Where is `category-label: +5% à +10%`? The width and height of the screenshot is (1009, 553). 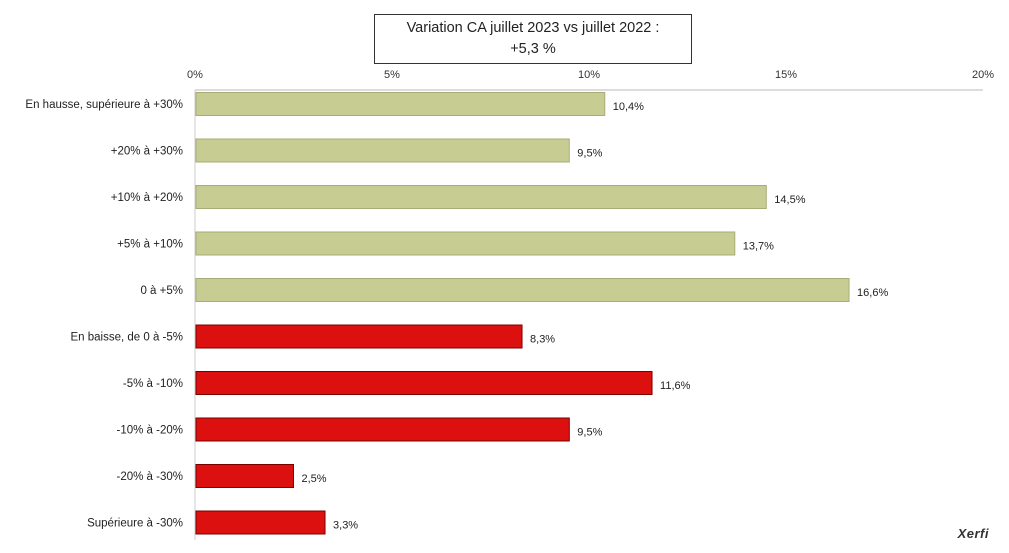
category-label: +5% à +10% is located at coordinates (150, 245).